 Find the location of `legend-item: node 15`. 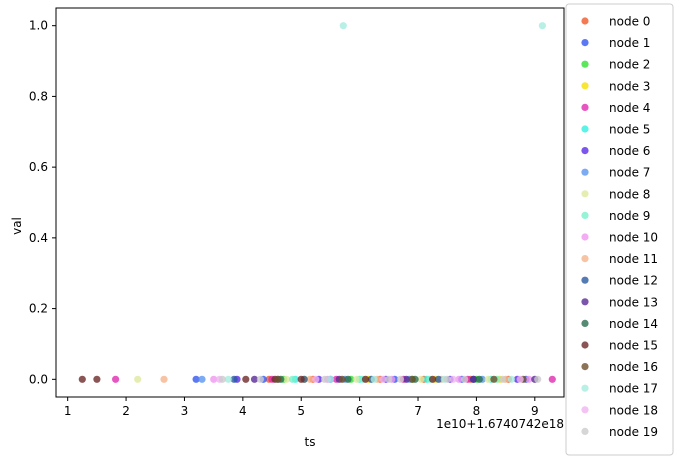

legend-item: node 15 is located at coordinates (619, 346).